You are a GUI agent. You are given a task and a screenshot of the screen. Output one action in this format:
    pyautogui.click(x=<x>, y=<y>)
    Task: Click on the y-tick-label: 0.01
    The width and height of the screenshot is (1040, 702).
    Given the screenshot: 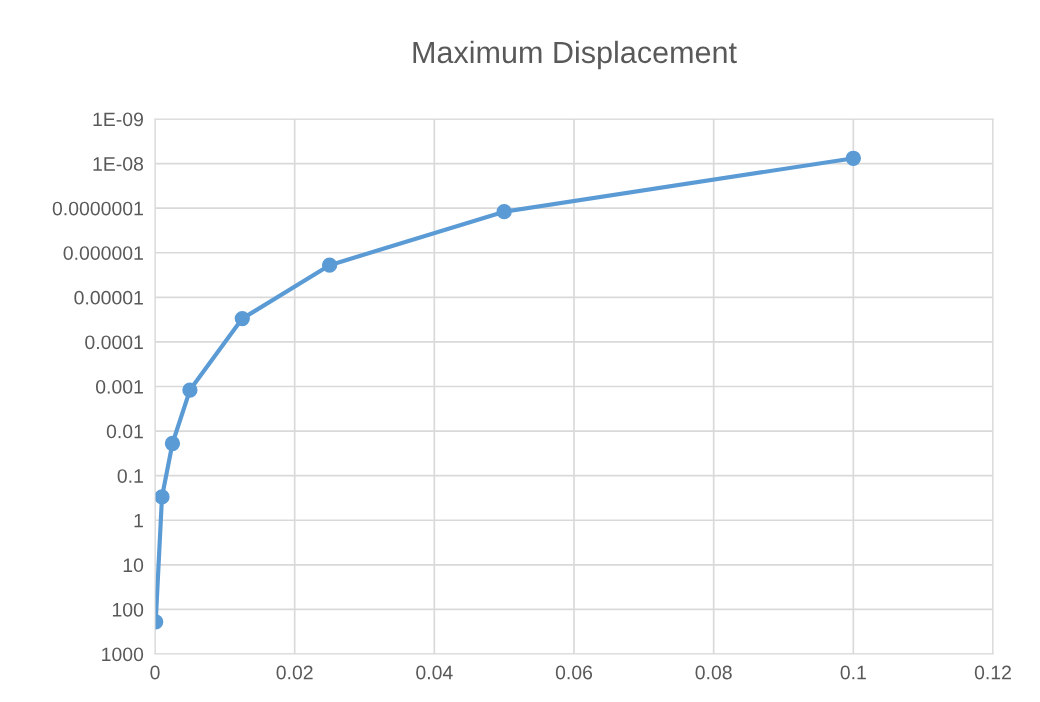 What is the action you would take?
    pyautogui.click(x=124, y=431)
    